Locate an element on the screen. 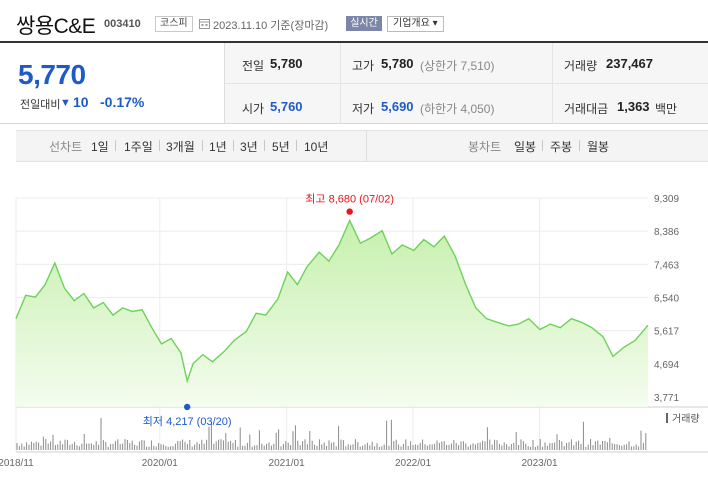 The height and width of the screenshot is (477, 708). line-chart-label: 선차트 is located at coordinates (66, 147).